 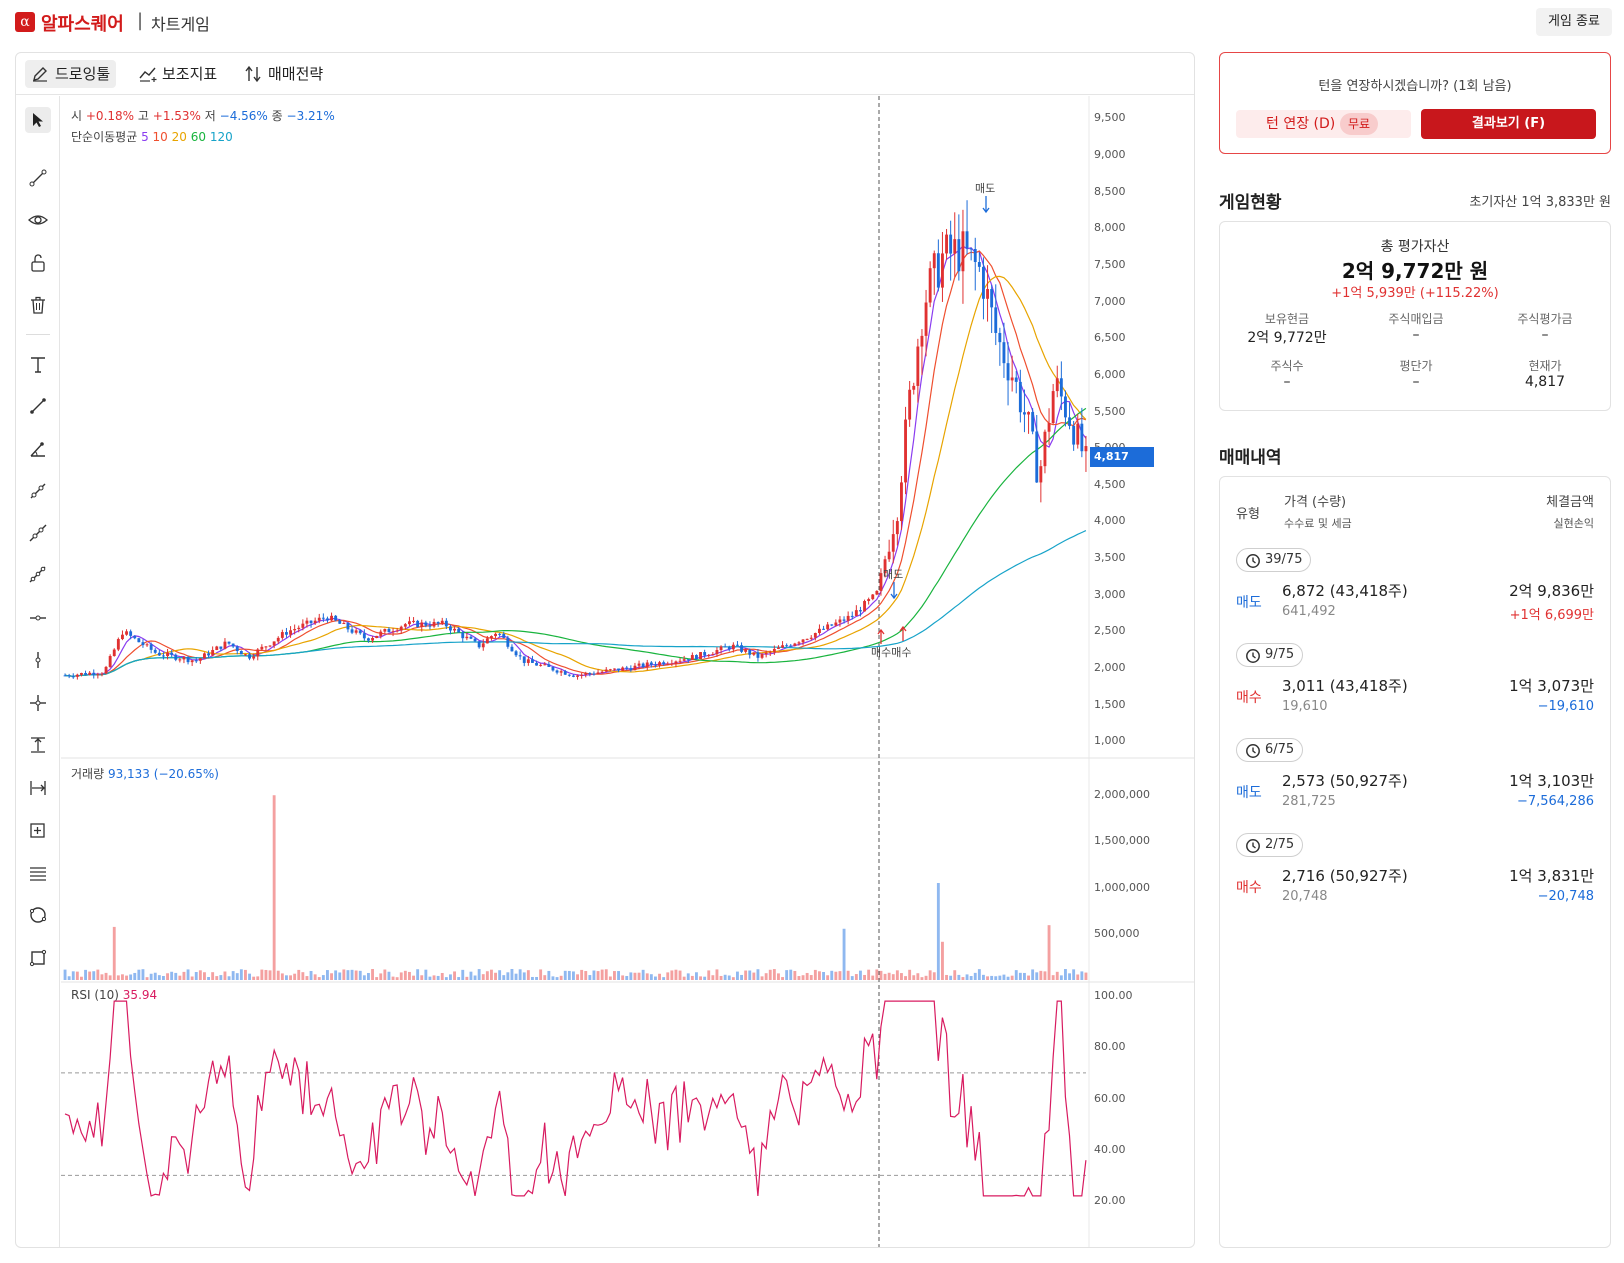 What do you see at coordinates (106, 995) in the screenshot?
I see `rsi-period: (10)` at bounding box center [106, 995].